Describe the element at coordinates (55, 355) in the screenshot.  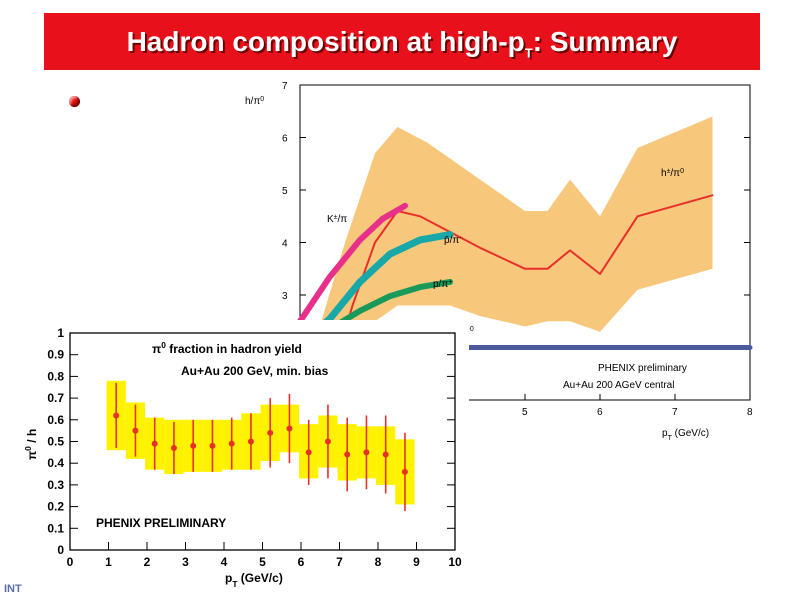
I see `inset-y-tick-label-9: 0.9` at that location.